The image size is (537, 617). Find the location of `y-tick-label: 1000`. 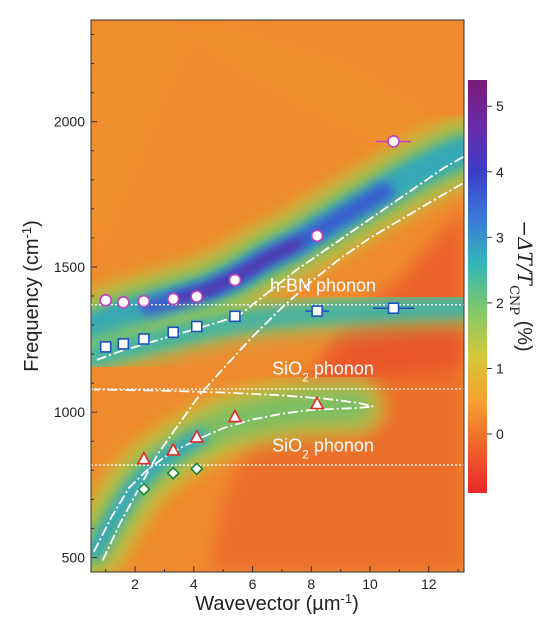

y-tick-label: 1000 is located at coordinates (69, 412).